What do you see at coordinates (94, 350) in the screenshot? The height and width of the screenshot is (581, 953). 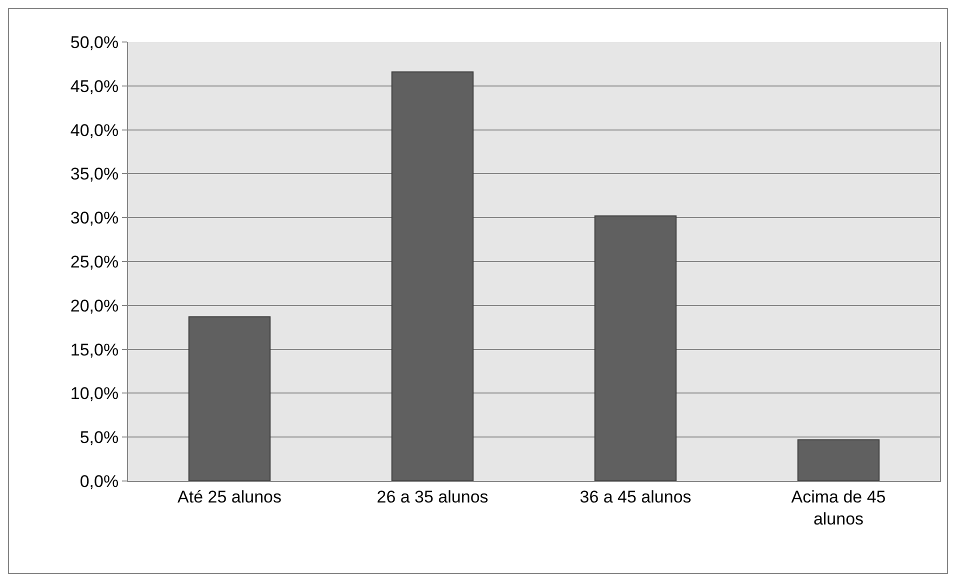 I see `y-tick-label: 15,0%` at bounding box center [94, 350].